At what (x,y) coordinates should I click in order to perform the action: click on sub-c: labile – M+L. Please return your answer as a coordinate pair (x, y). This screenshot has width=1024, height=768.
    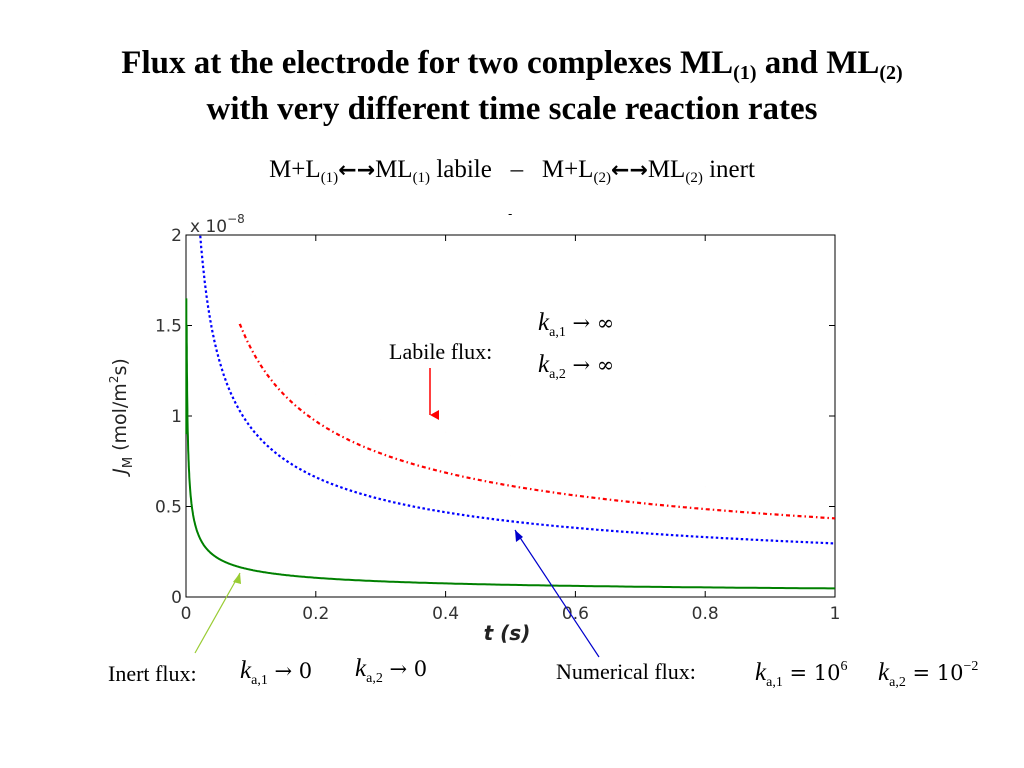
    Looking at the image, I should click on (512, 169).